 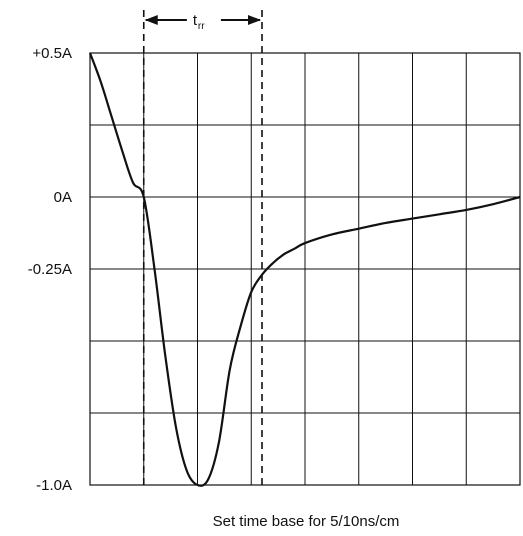 What do you see at coordinates (254, 20) in the screenshot?
I see `trr-arrowhead-right` at bounding box center [254, 20].